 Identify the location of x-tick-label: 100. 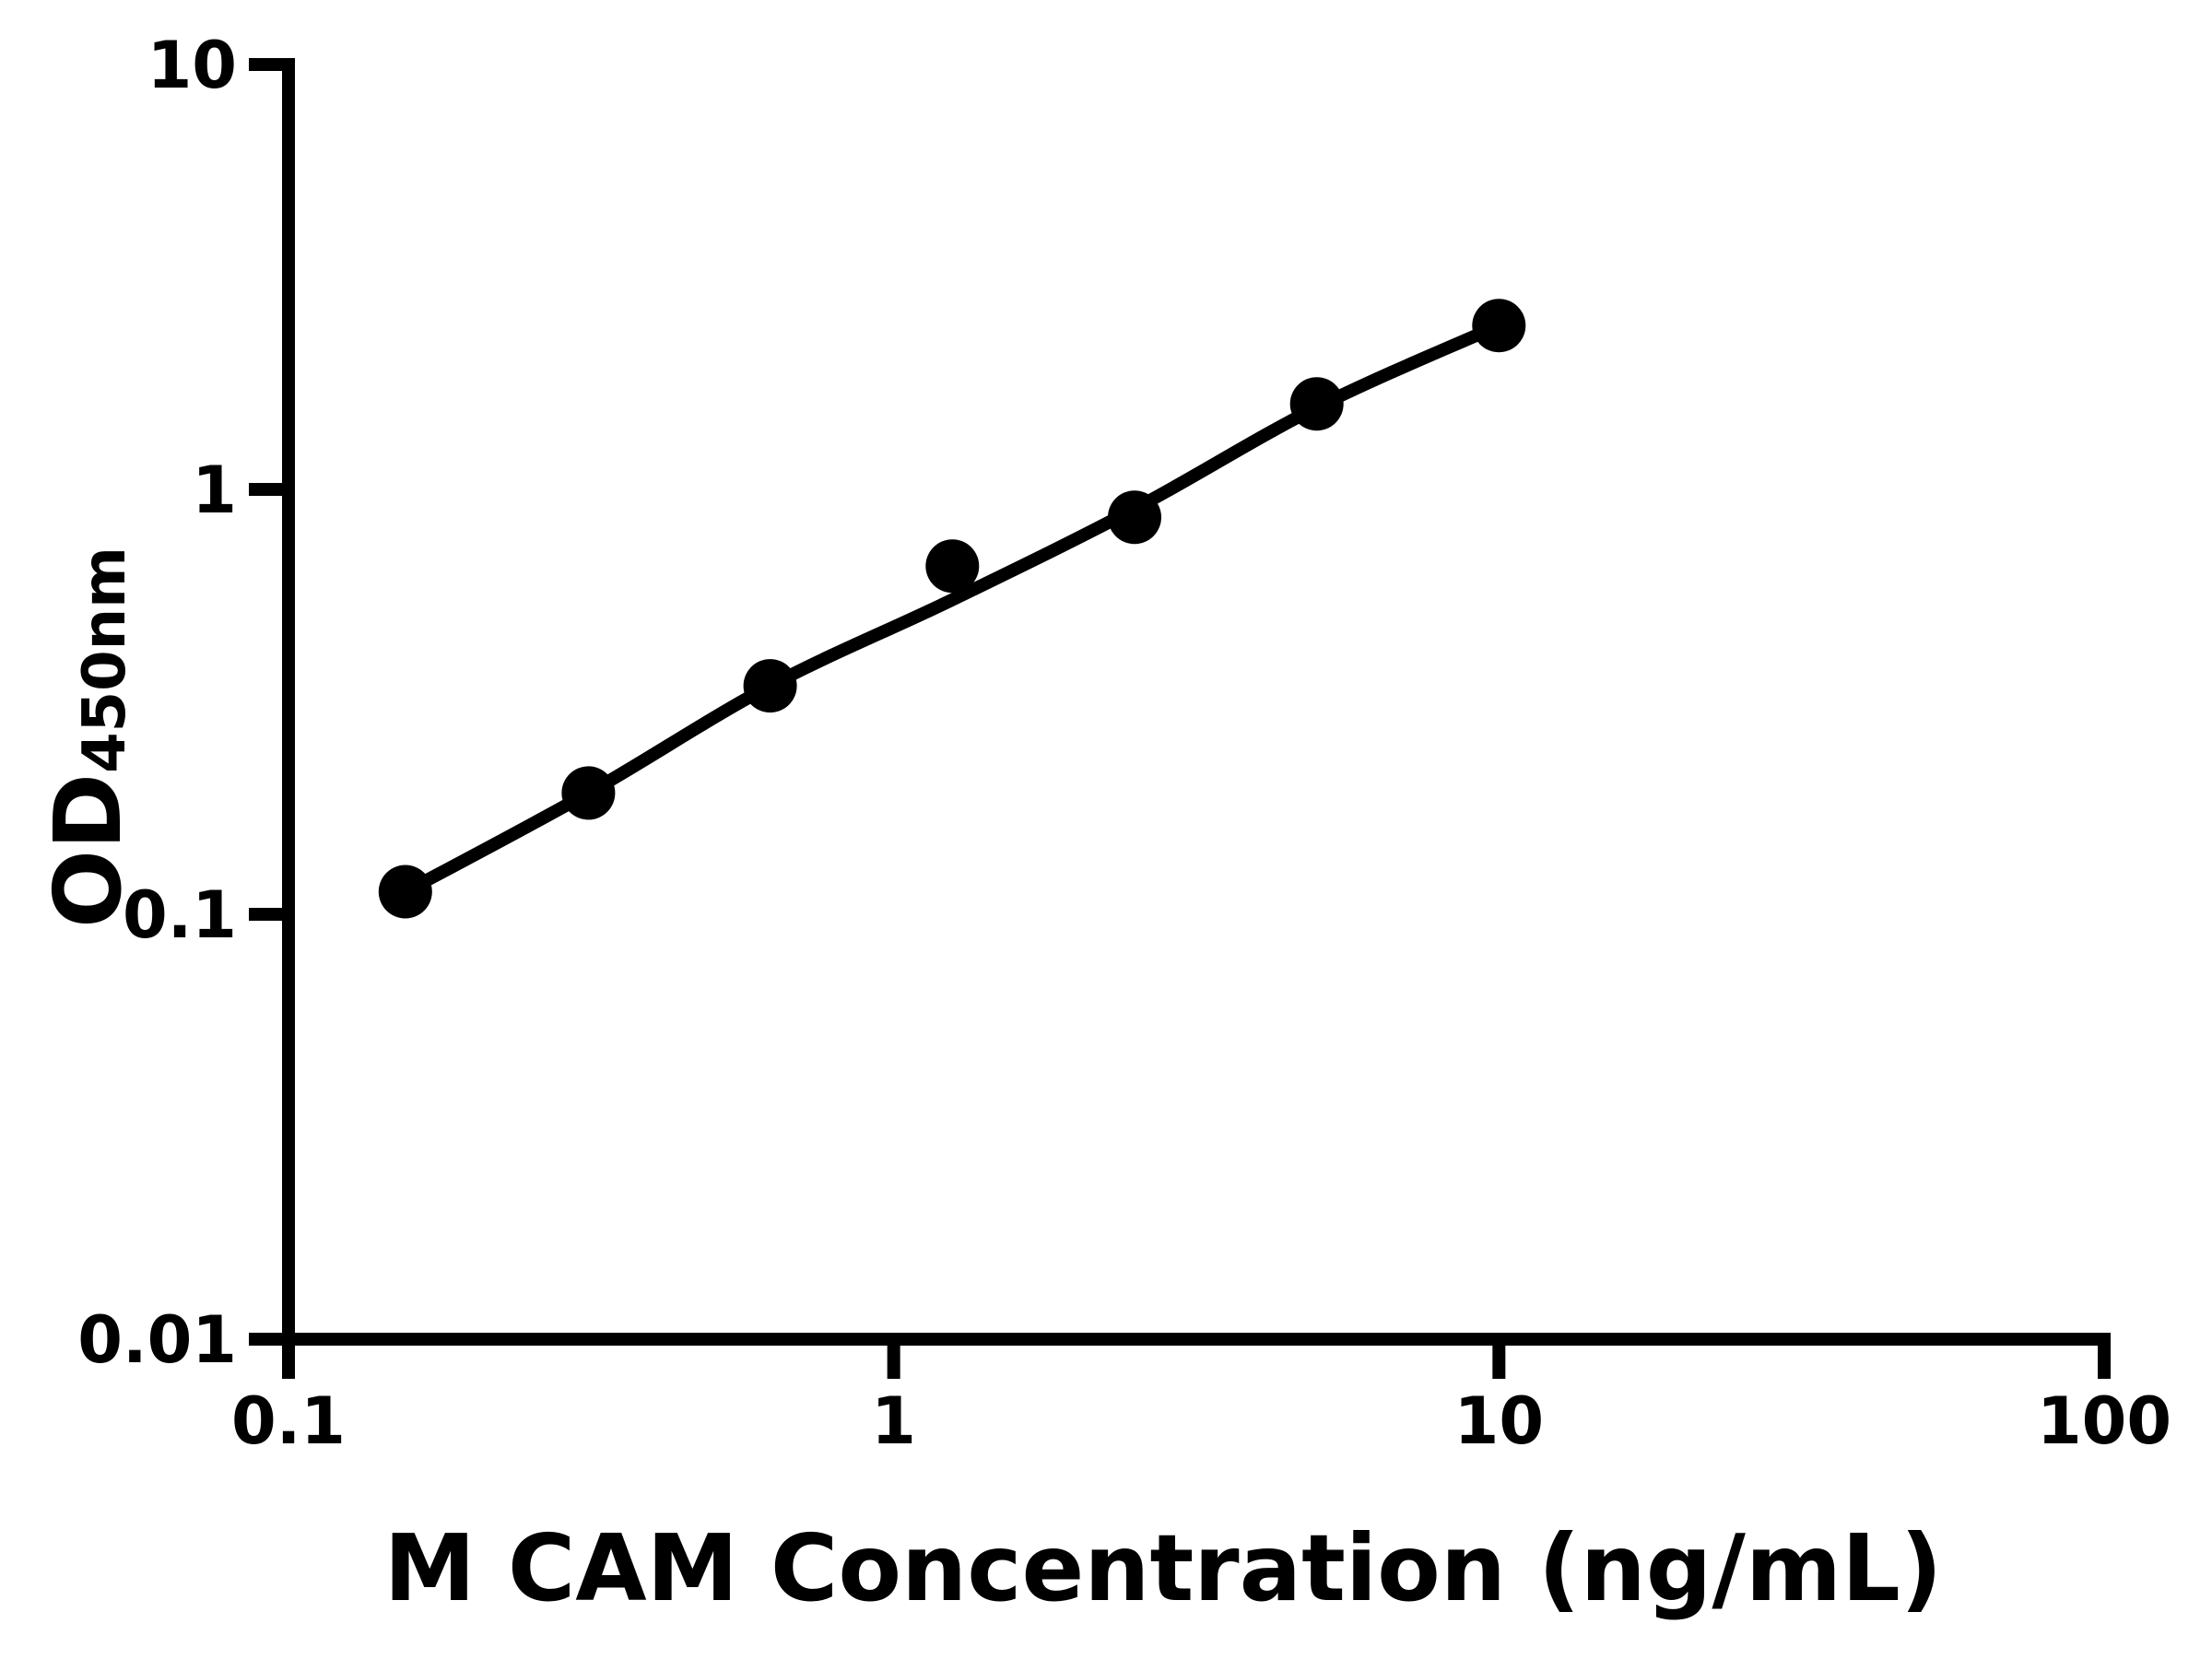
(2104, 1421).